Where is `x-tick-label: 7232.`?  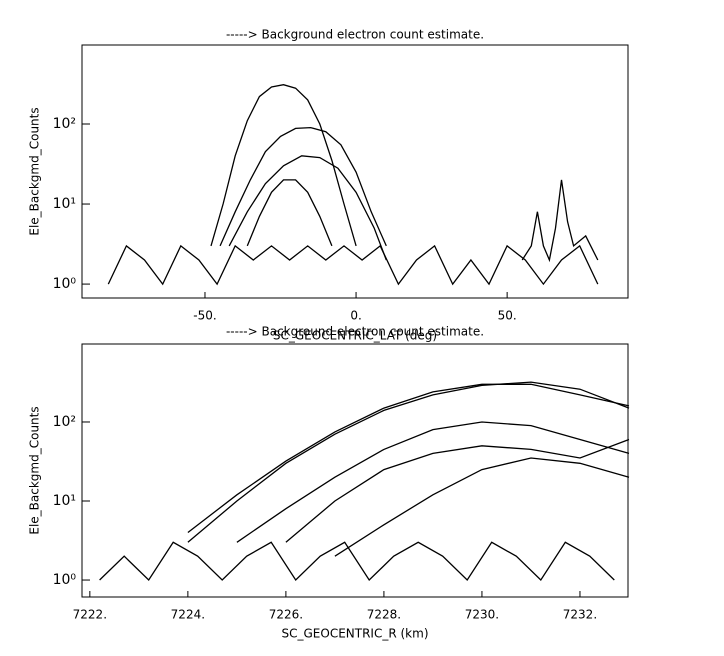
x-tick-label: 7232. is located at coordinates (580, 615).